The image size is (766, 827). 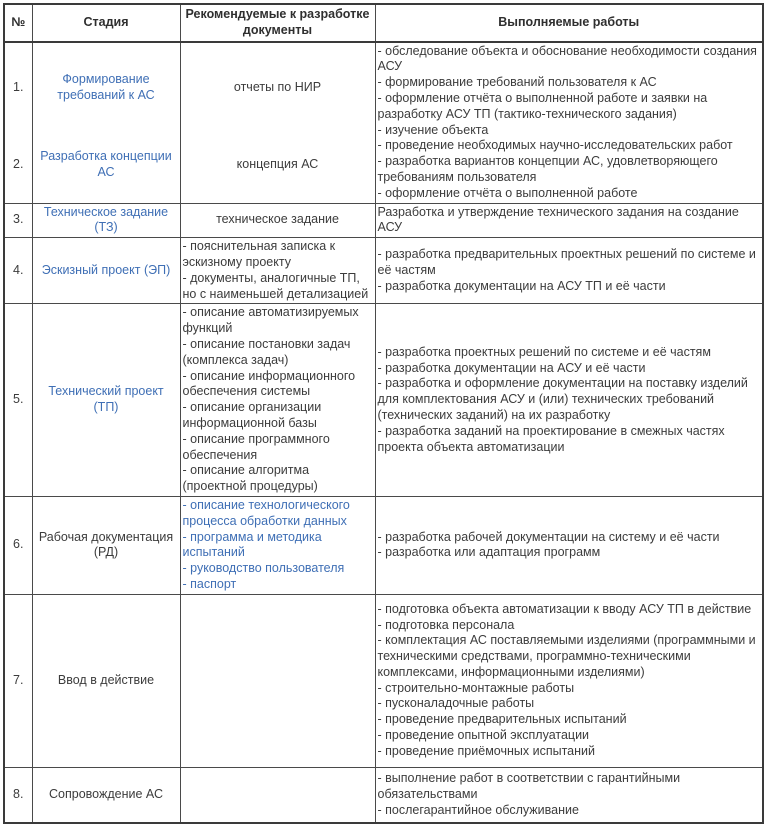 I want to click on work-item: - изучение объекта, so click(x=433, y=129).